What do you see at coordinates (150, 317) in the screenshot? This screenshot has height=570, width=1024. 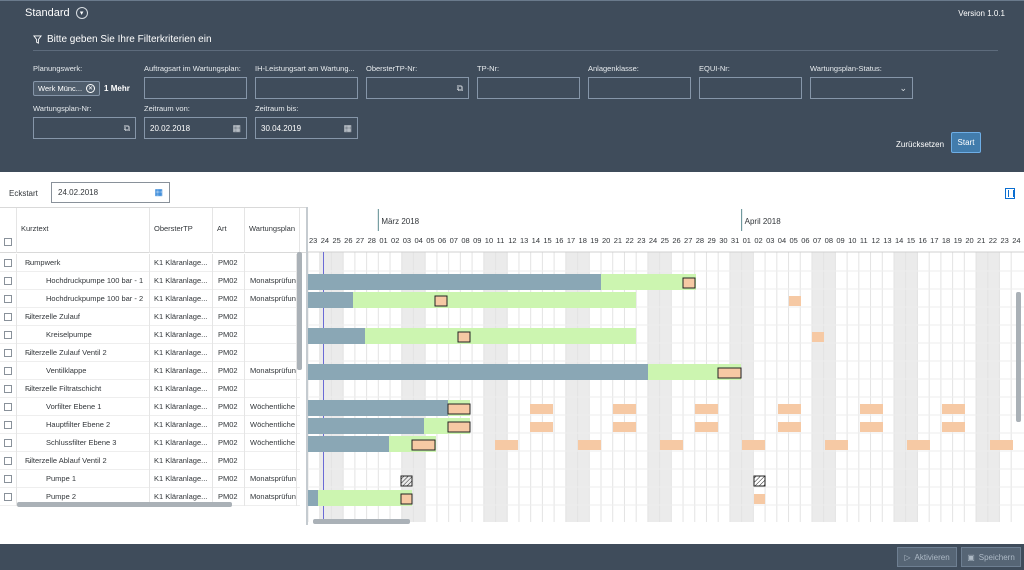 I see `table-row: ⌄ Filterzelle Zulauf K1 Kläranlage... PM02` at bounding box center [150, 317].